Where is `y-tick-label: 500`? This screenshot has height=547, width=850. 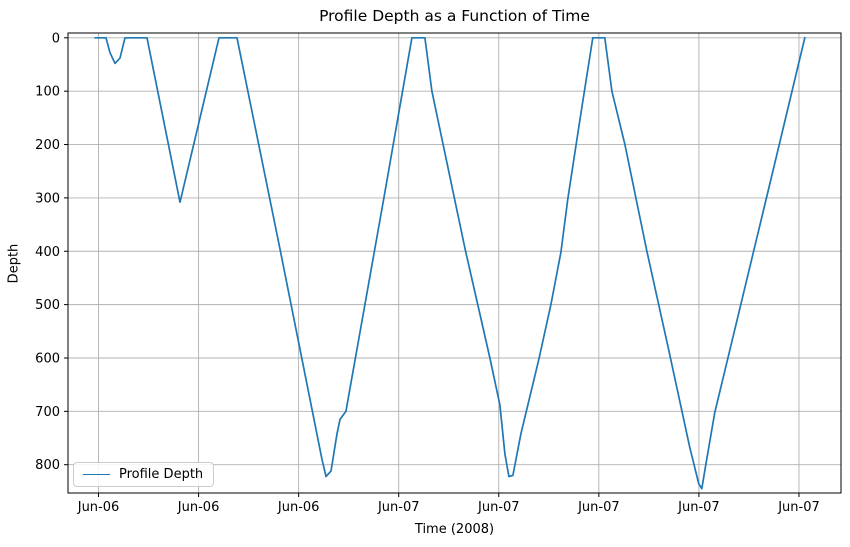 y-tick-label: 500 is located at coordinates (47, 305).